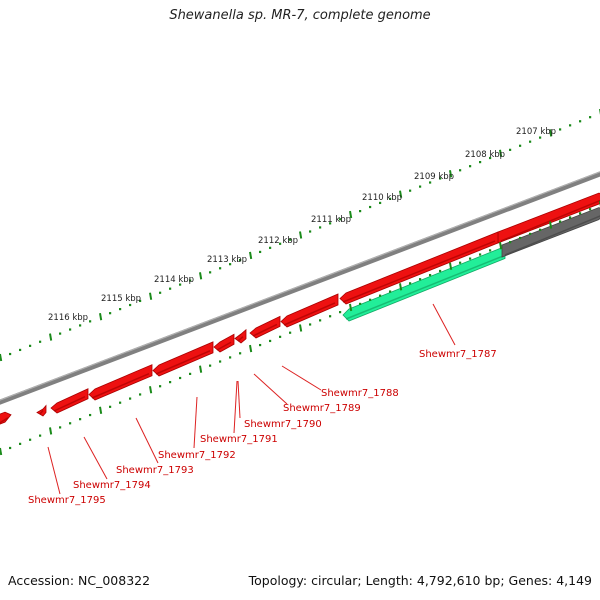  Describe the element at coordinates (278, 241) in the screenshot. I see `kbp-label: 2112 kbp` at that location.